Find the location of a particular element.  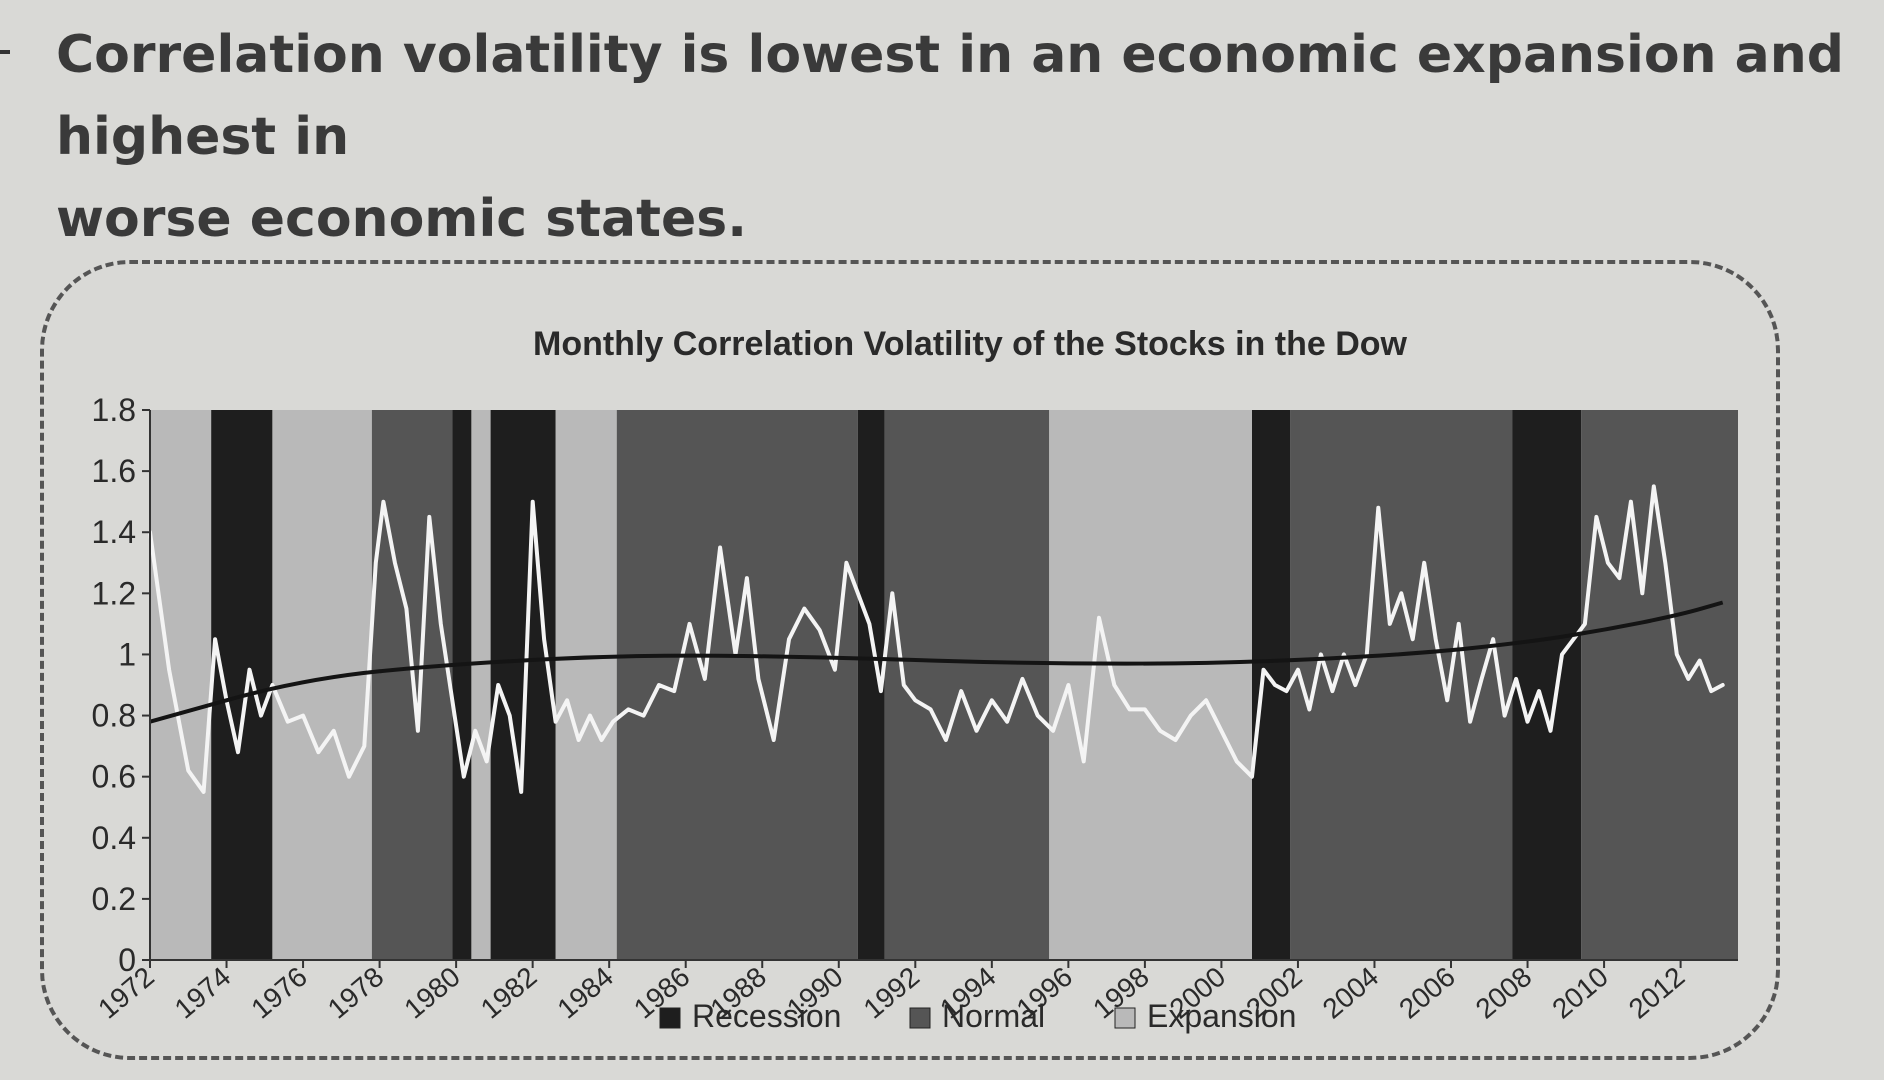

y-tick-label-0: 0 is located at coordinates (127, 960).